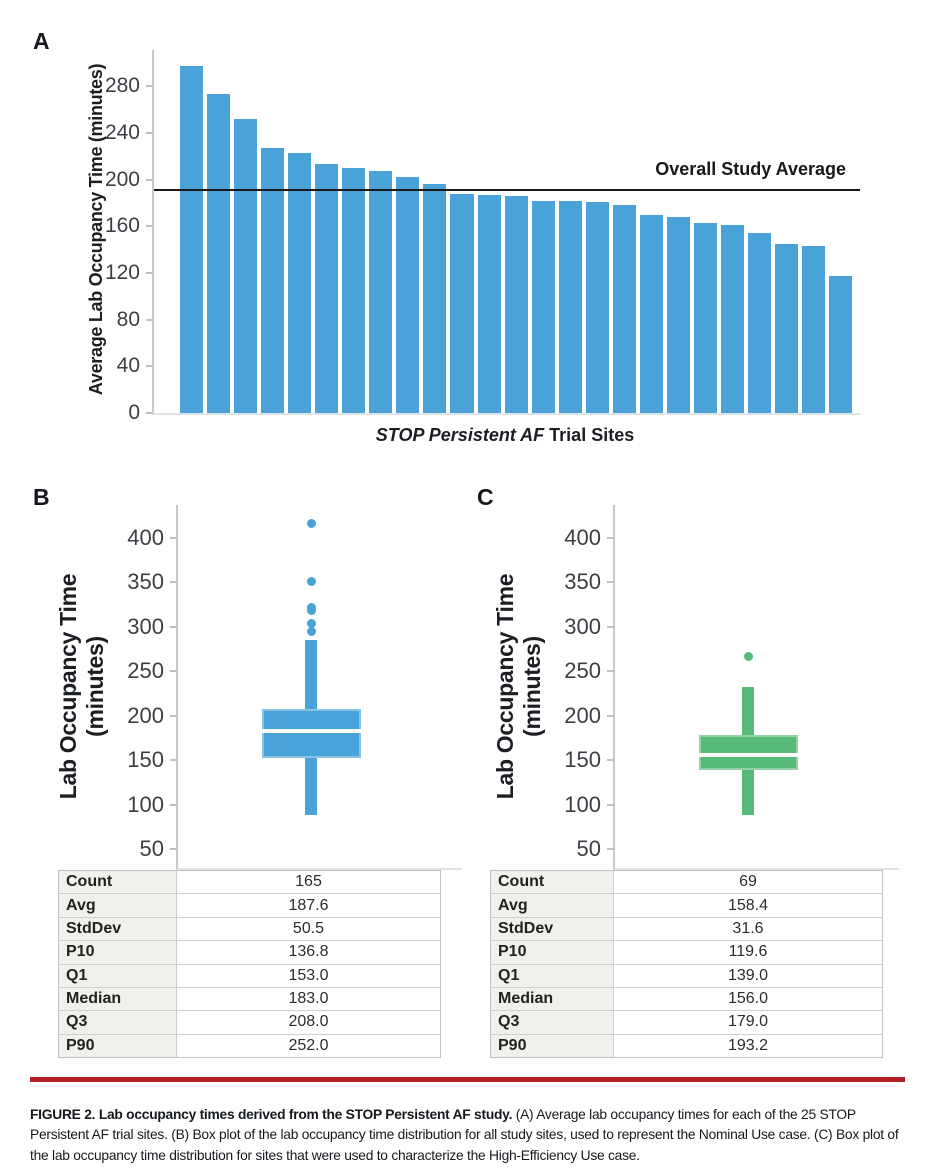  What do you see at coordinates (686, 976) in the screenshot?
I see `table-row: Q1 139.0` at bounding box center [686, 976].